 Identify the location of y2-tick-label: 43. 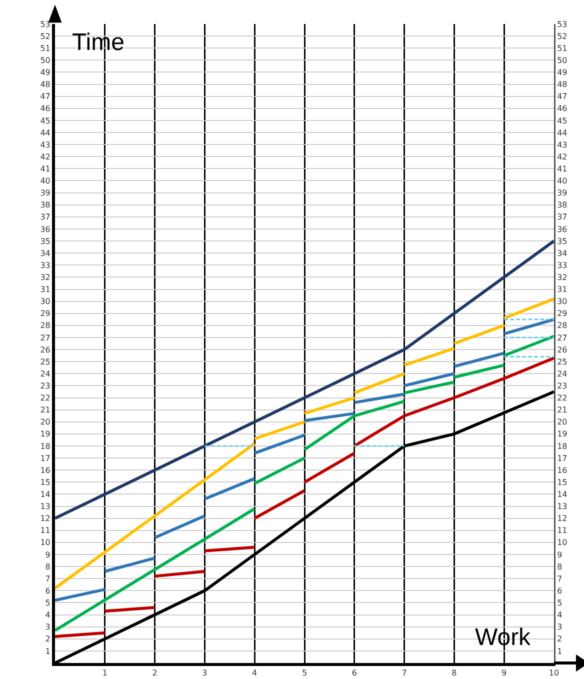
(562, 145).